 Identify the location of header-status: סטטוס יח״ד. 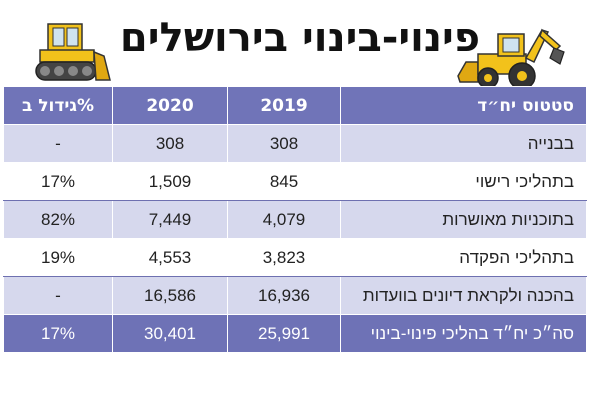
(463, 105).